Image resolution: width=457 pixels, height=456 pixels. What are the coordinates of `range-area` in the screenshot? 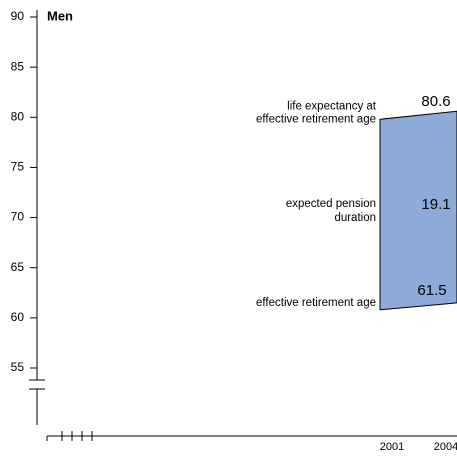 It's located at (418, 210).